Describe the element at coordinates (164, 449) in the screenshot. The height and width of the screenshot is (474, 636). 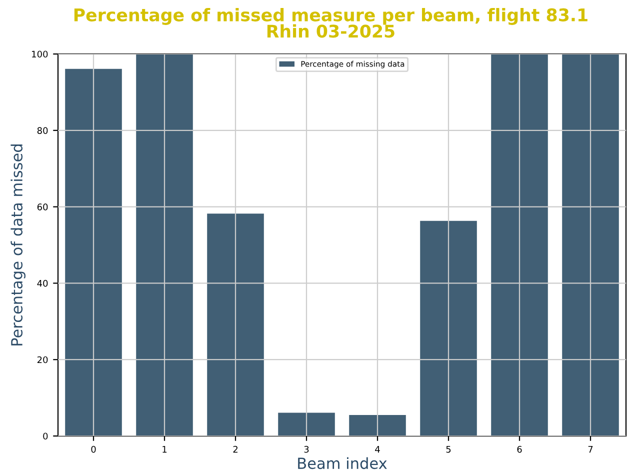
I see `x-tick-label: 1` at that location.